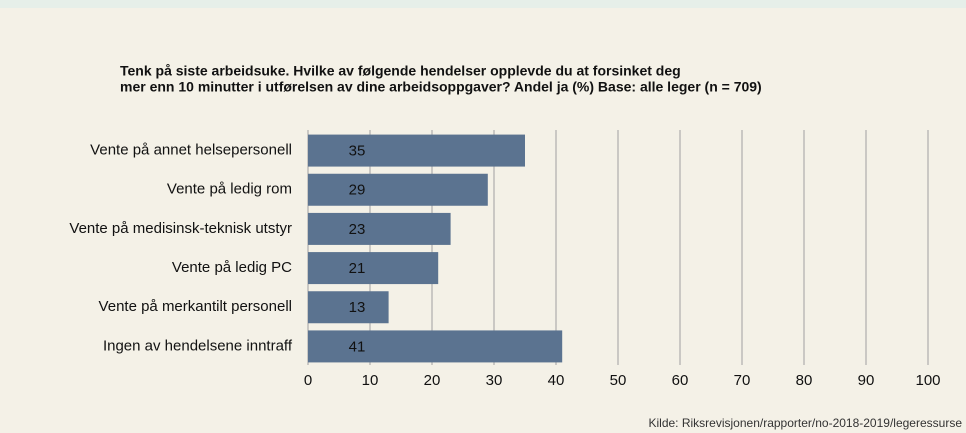 This screenshot has width=966, height=433. Describe the element at coordinates (357, 190) in the screenshot. I see `value-label: 29` at that location.